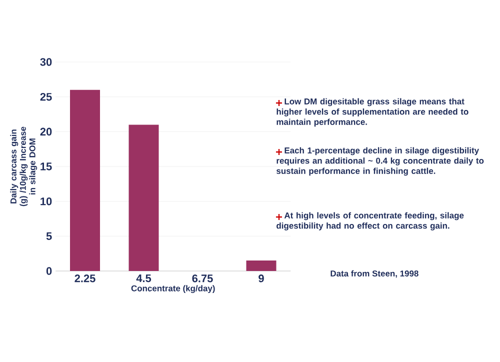  What do you see at coordinates (46, 96) in the screenshot?
I see `y-tick-label: 25` at bounding box center [46, 96].